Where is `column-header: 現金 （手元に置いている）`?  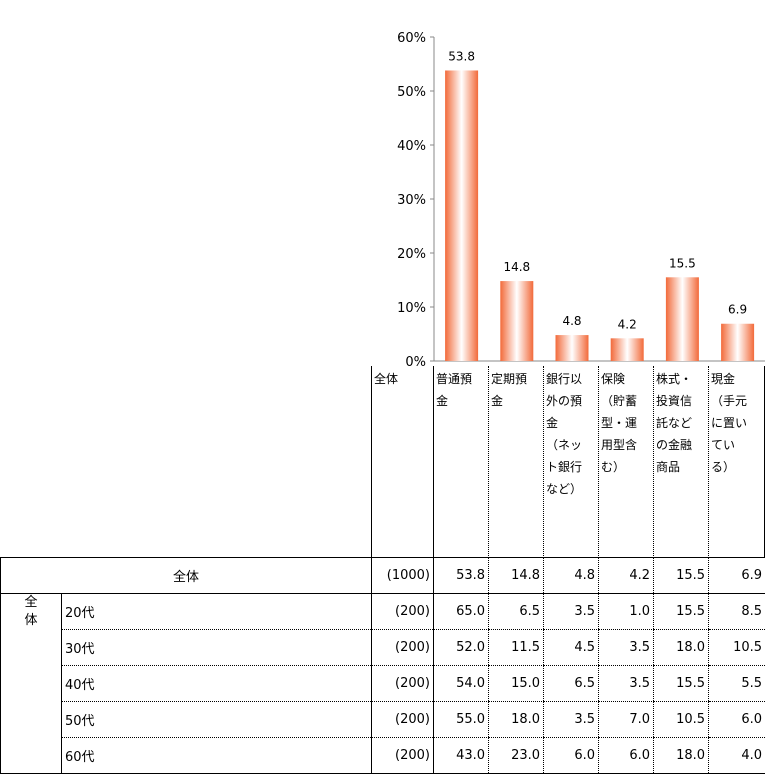 column-header: 現金 （手元に置いている） is located at coordinates (736, 462).